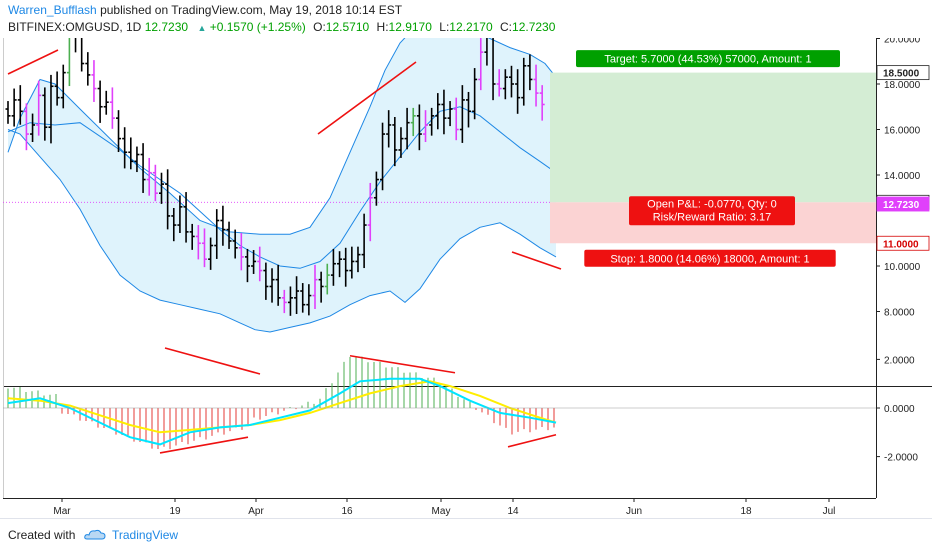  I want to click on indicator-tick-label: 2.0000, so click(899, 360).